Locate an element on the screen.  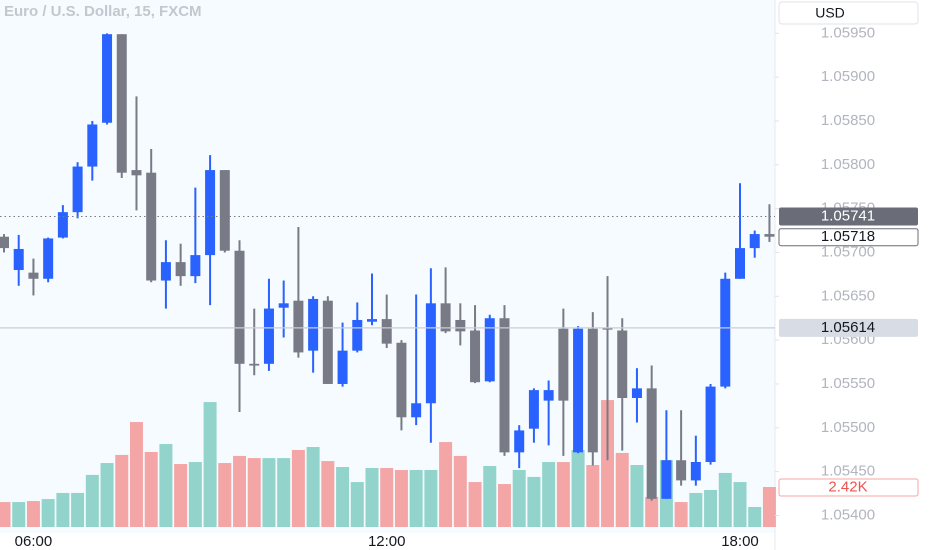
price-line-label: 1.05614 is located at coordinates (848, 327).